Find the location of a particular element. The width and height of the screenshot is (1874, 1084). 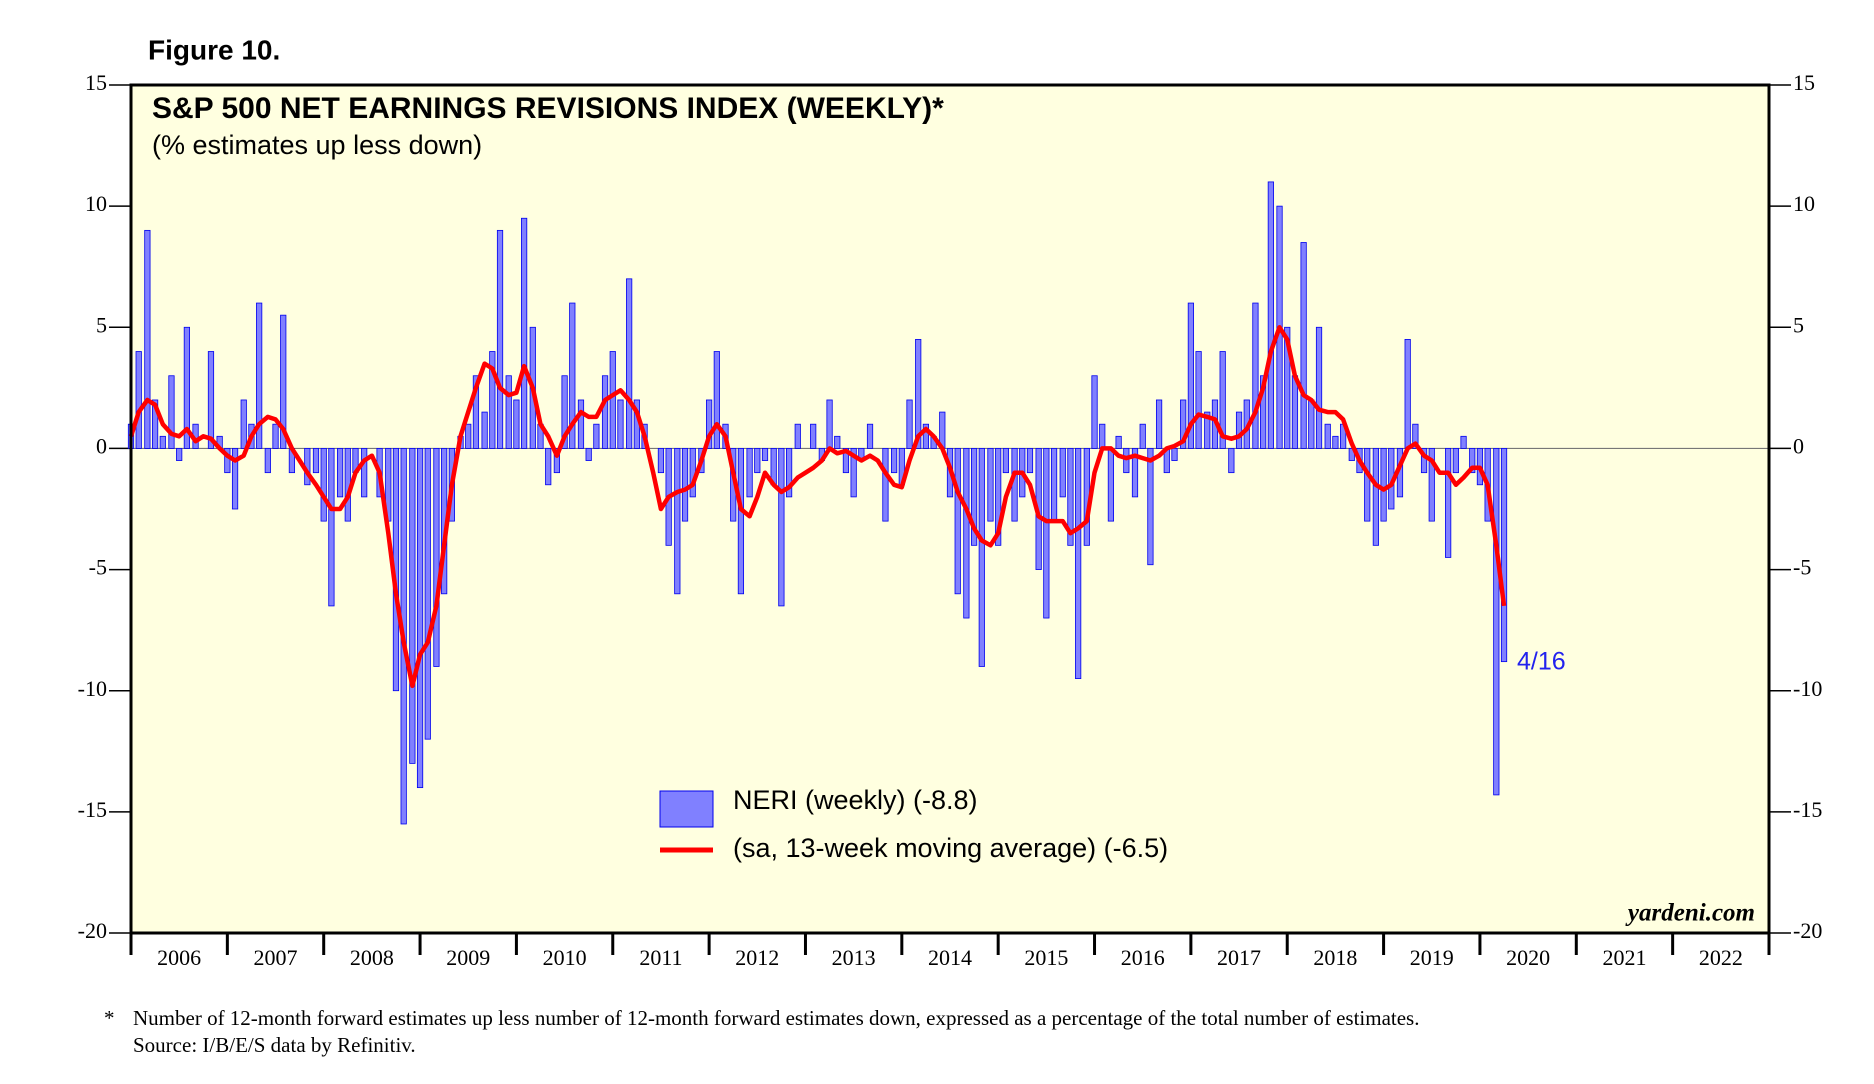

x-tick-label: 2011 is located at coordinates (660, 957).